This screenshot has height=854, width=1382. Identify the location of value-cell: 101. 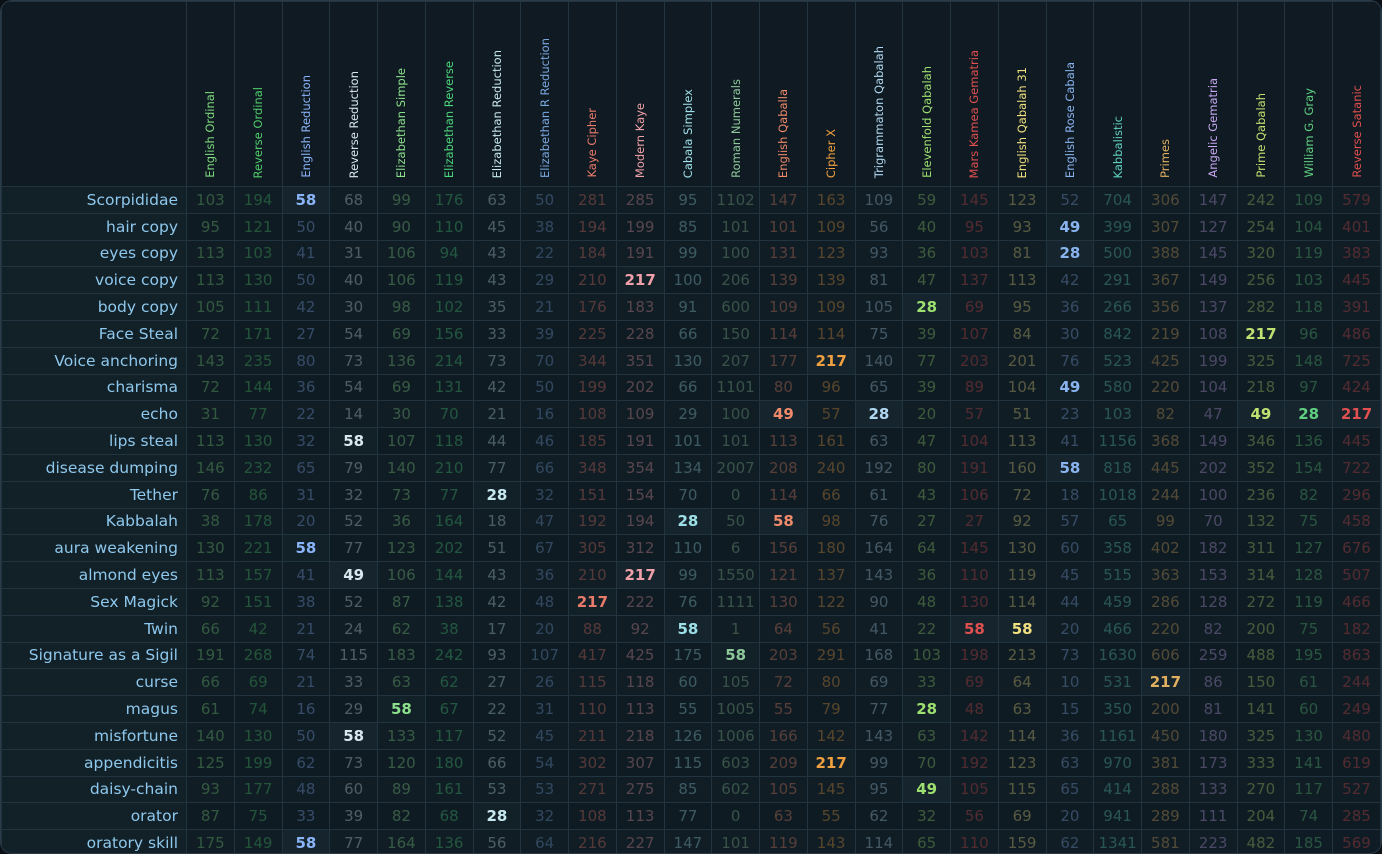
(735, 441).